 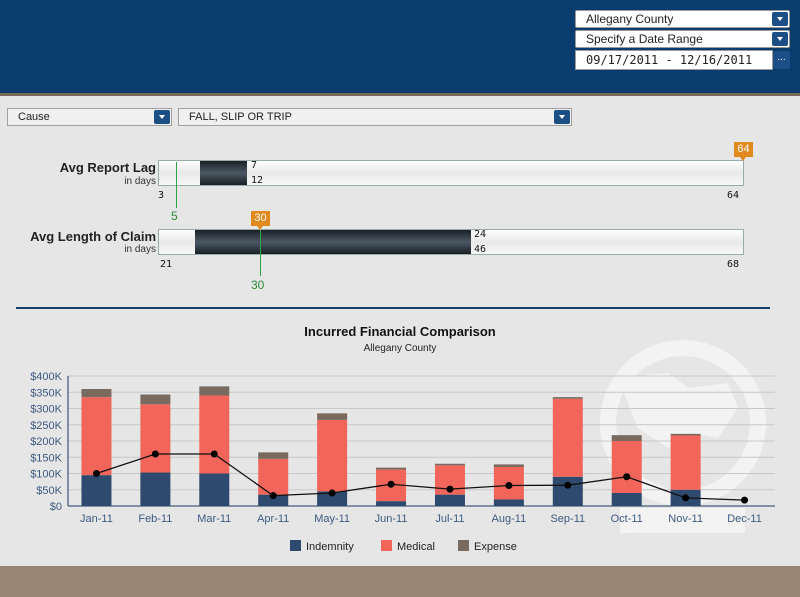 I want to click on trend-line, so click(x=420, y=477).